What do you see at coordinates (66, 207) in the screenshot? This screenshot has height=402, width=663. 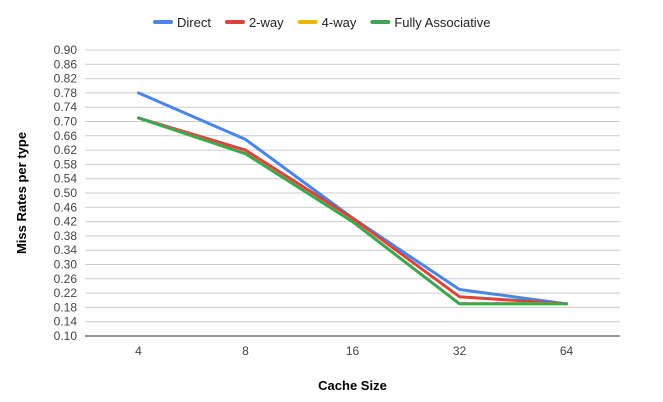 I see `y-tick-label: 0.46` at bounding box center [66, 207].